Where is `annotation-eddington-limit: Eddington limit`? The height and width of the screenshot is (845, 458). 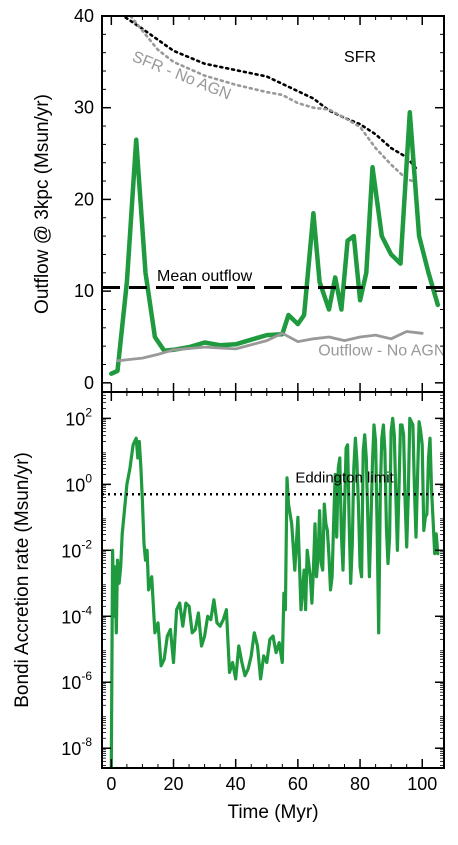
annotation-eddington-limit: Eddington limit is located at coordinates (344, 477).